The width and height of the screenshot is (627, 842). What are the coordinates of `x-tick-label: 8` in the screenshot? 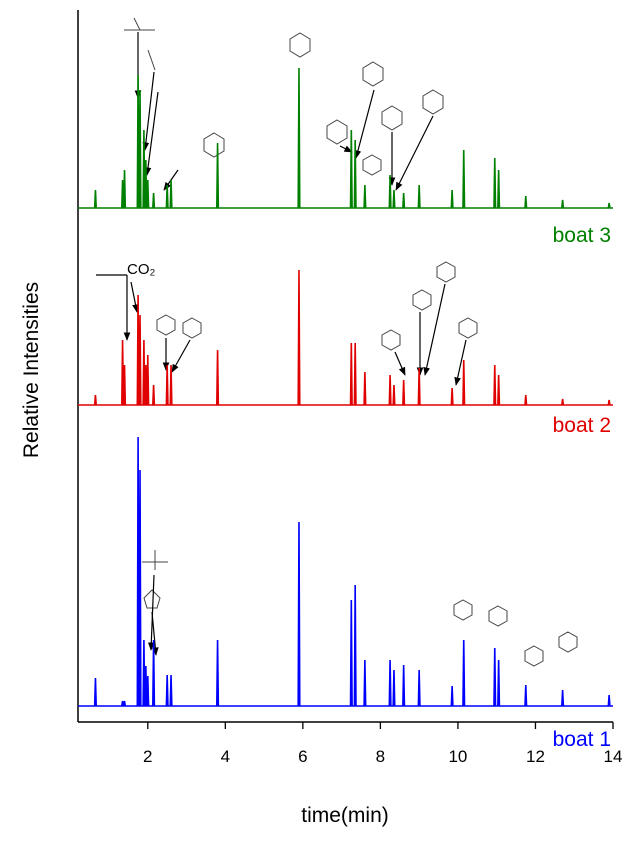 It's located at (380, 756).